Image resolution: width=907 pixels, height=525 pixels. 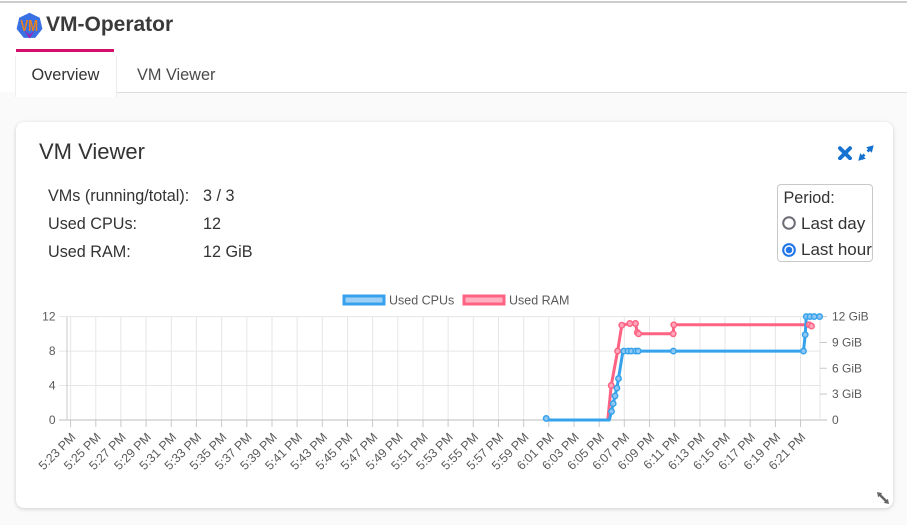 I want to click on svg-text: VM, so click(x=29, y=26).